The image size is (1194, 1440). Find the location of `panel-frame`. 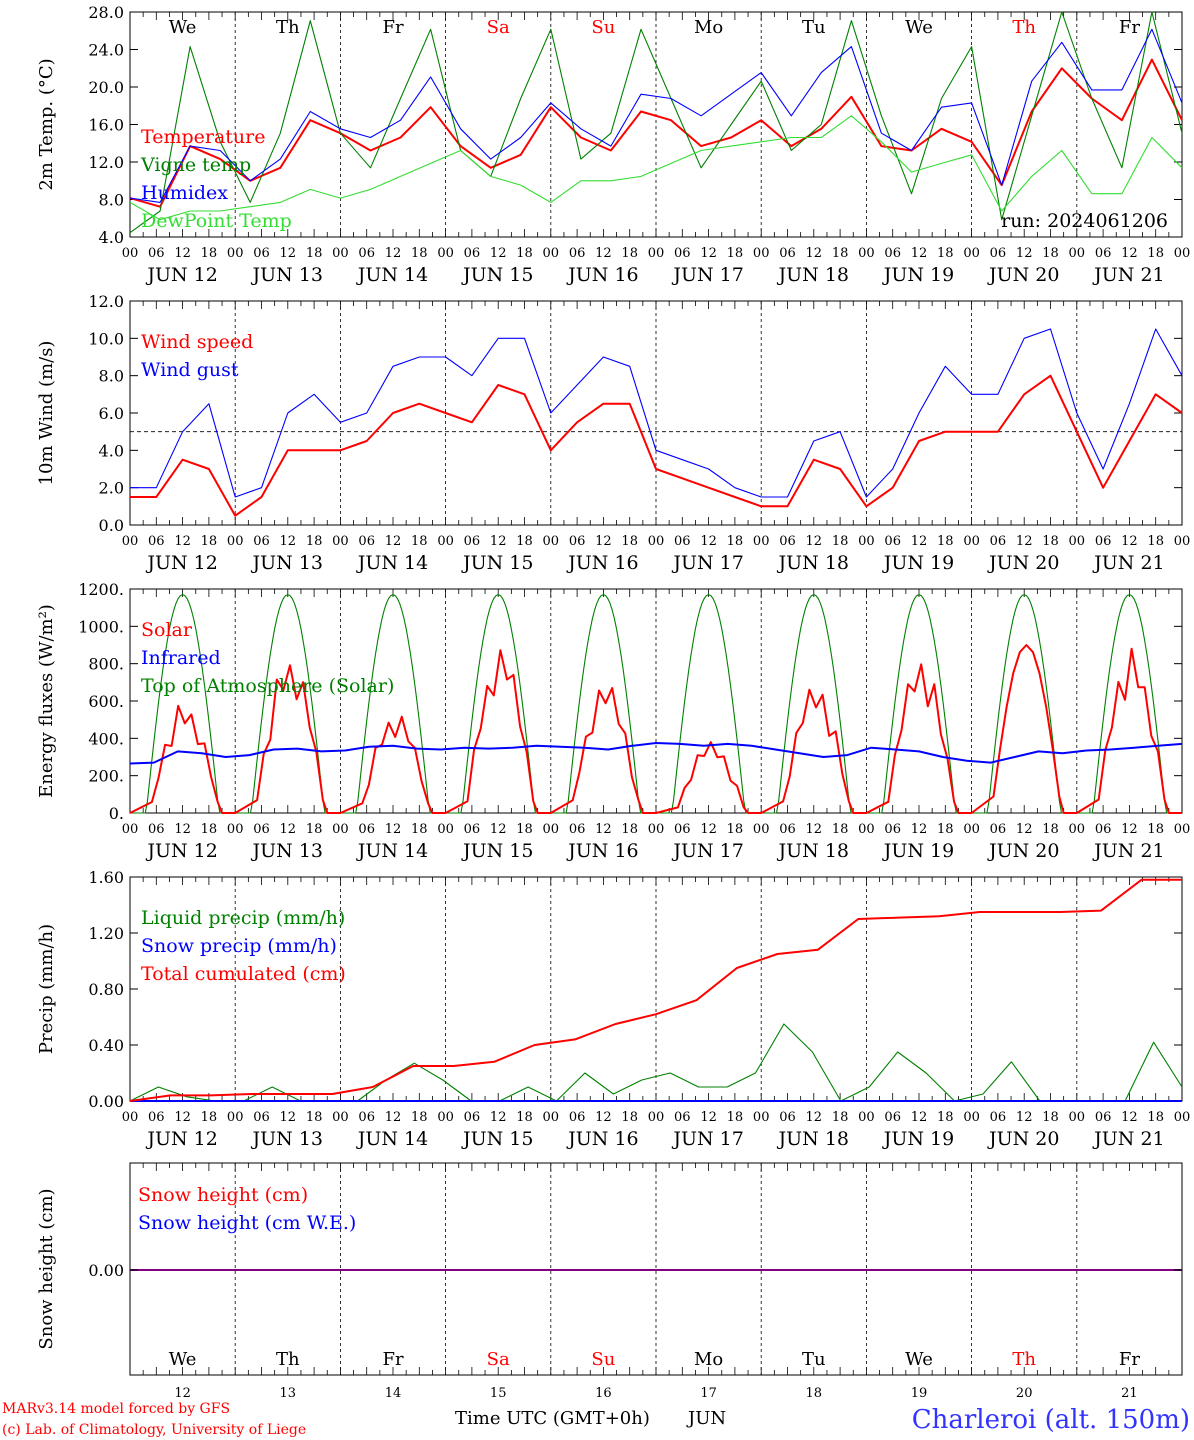

panel-frame is located at coordinates (656, 701).